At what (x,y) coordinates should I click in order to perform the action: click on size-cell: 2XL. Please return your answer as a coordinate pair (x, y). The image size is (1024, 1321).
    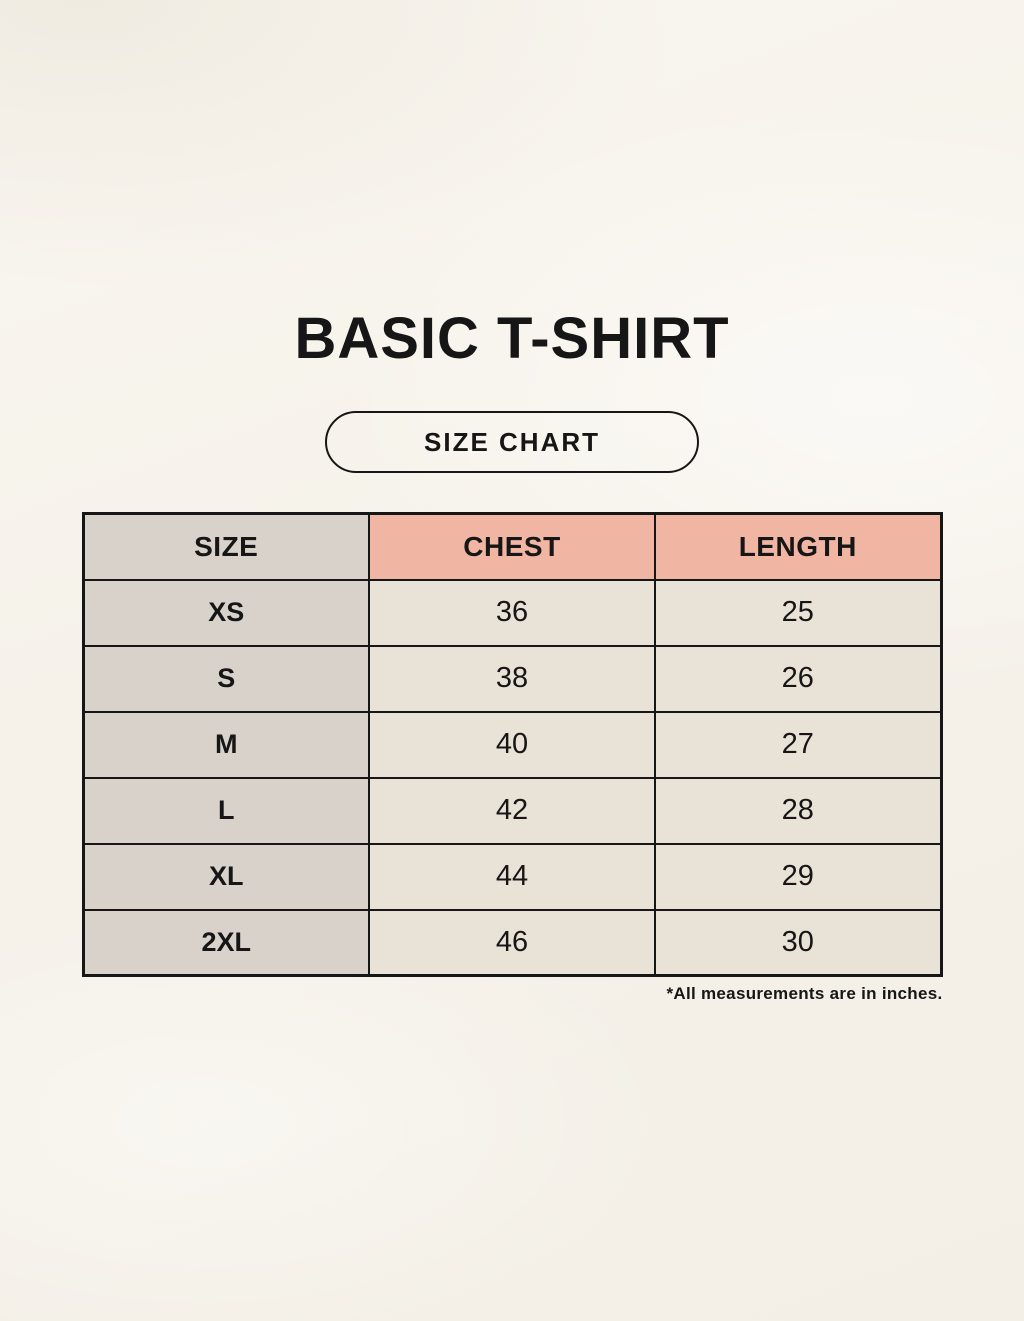
    Looking at the image, I should click on (226, 942).